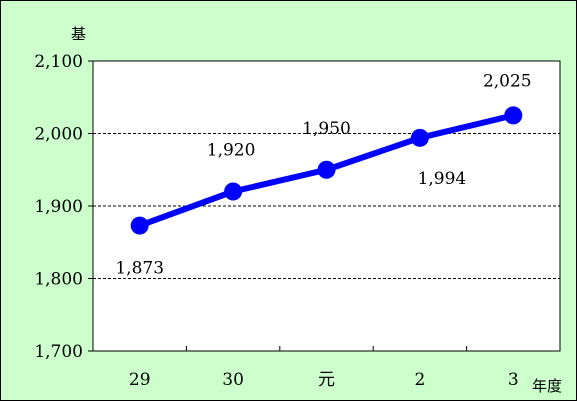 This screenshot has width=577, height=401. I want to click on y-tick-label: 1,900, so click(58, 207).